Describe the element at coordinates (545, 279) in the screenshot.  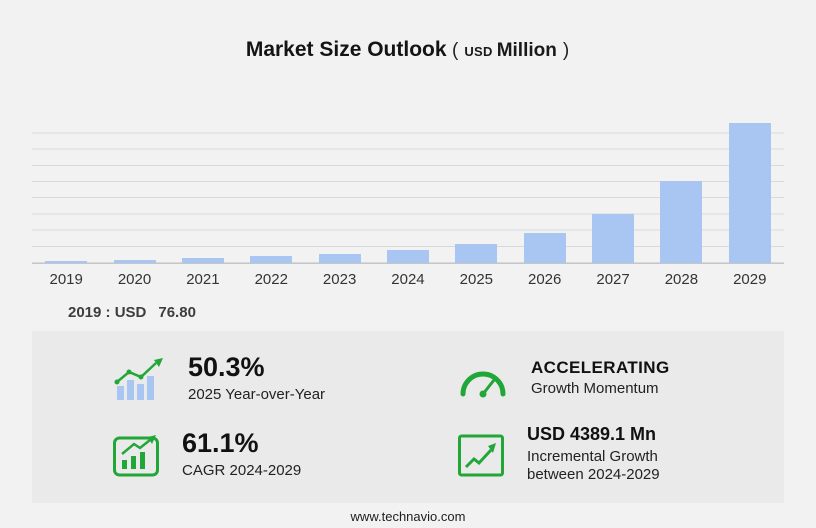
I see `x-axis-label-2026: 2026` at that location.